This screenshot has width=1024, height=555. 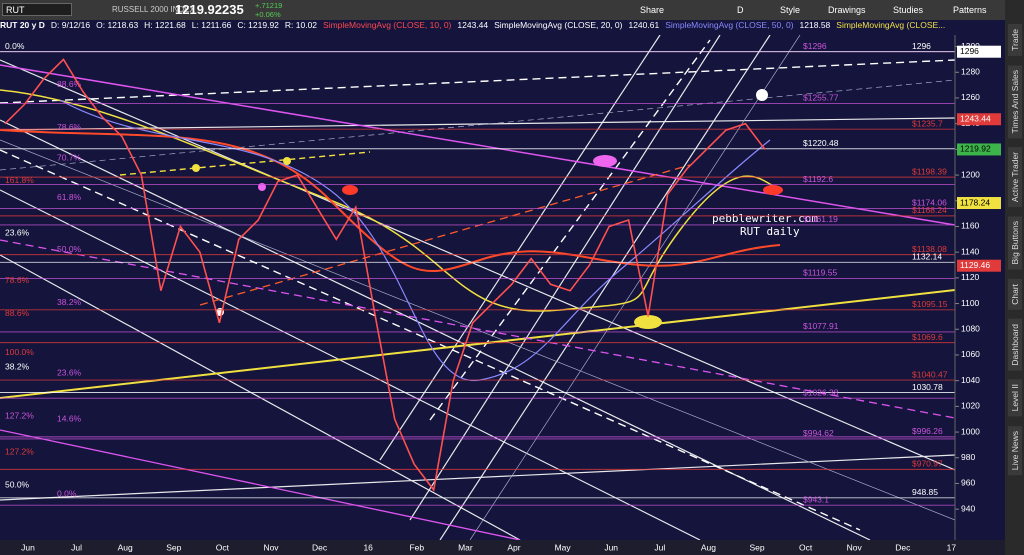 I want to click on y-axis-bg, so click(x=980, y=287).